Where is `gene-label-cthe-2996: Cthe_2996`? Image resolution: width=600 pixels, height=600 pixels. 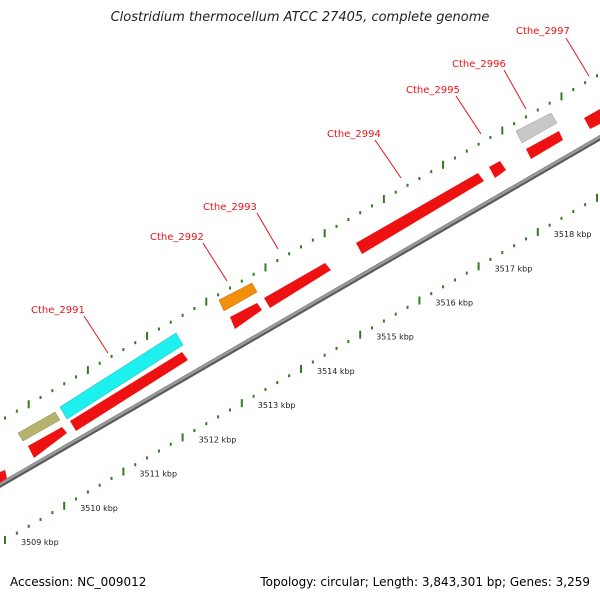 gene-label-cthe-2996: Cthe_2996 is located at coordinates (479, 64).